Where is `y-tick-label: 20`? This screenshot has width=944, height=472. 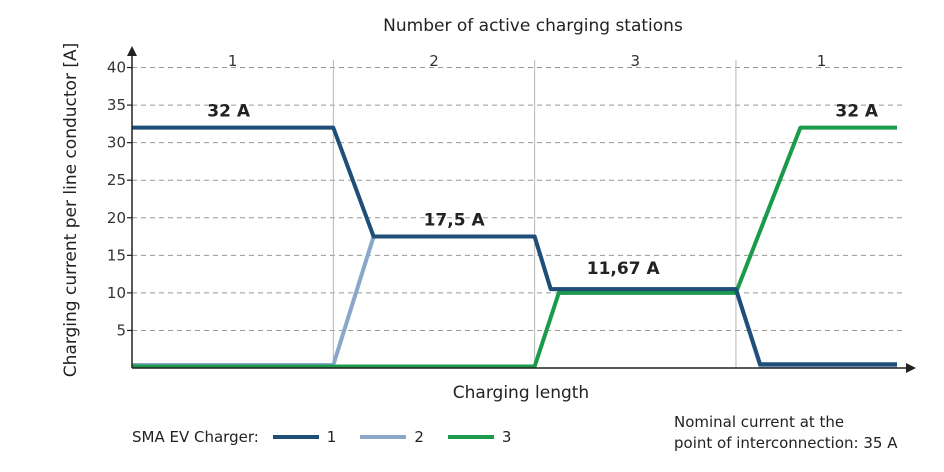
y-tick-label: 20 is located at coordinates (116, 218).